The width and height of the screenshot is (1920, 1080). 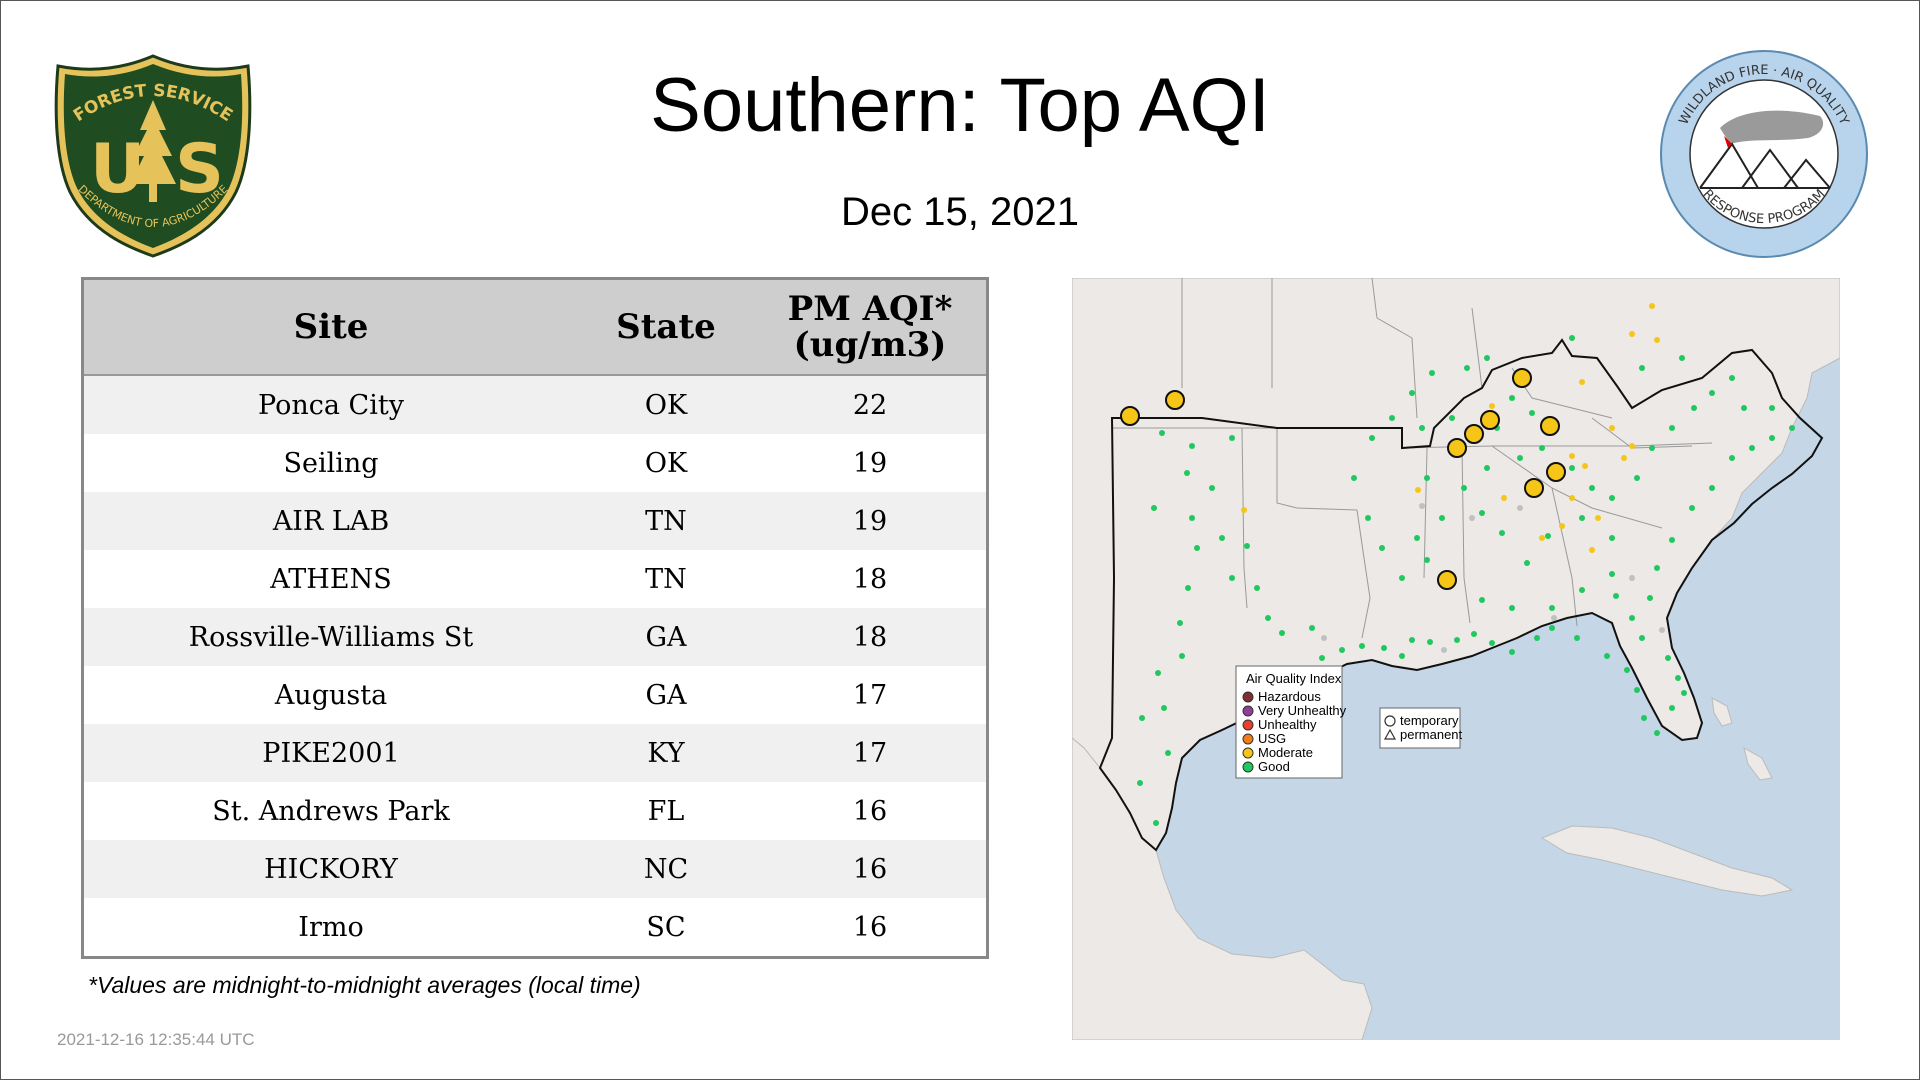 I want to click on forest-service-logo-u: U, so click(x=117, y=169).